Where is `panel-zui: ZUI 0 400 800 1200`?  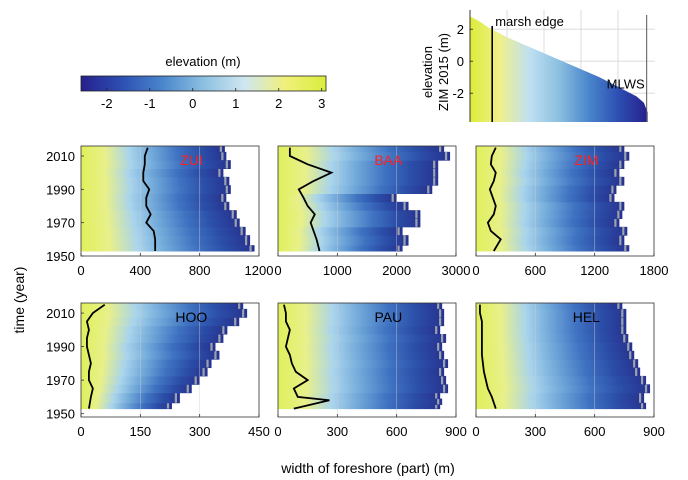 panel-zui: ZUI 0 400 800 1200 is located at coordinates (175, 211).